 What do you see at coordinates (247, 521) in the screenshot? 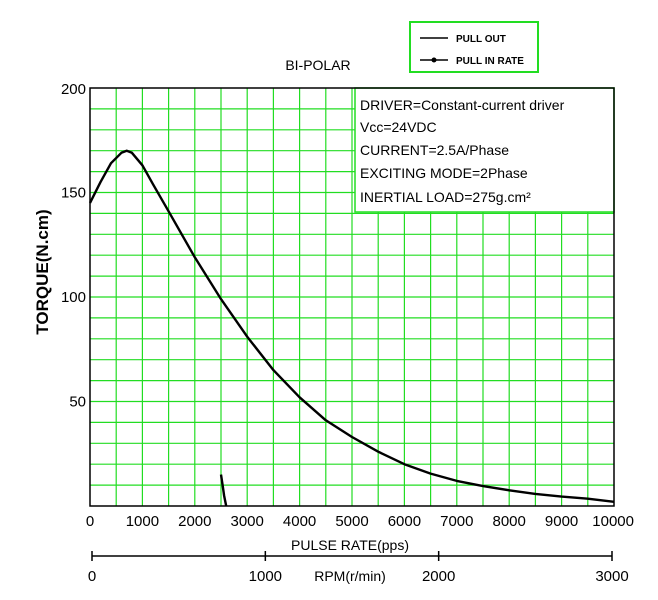
I see `x-tick-label: 3000` at bounding box center [247, 521].